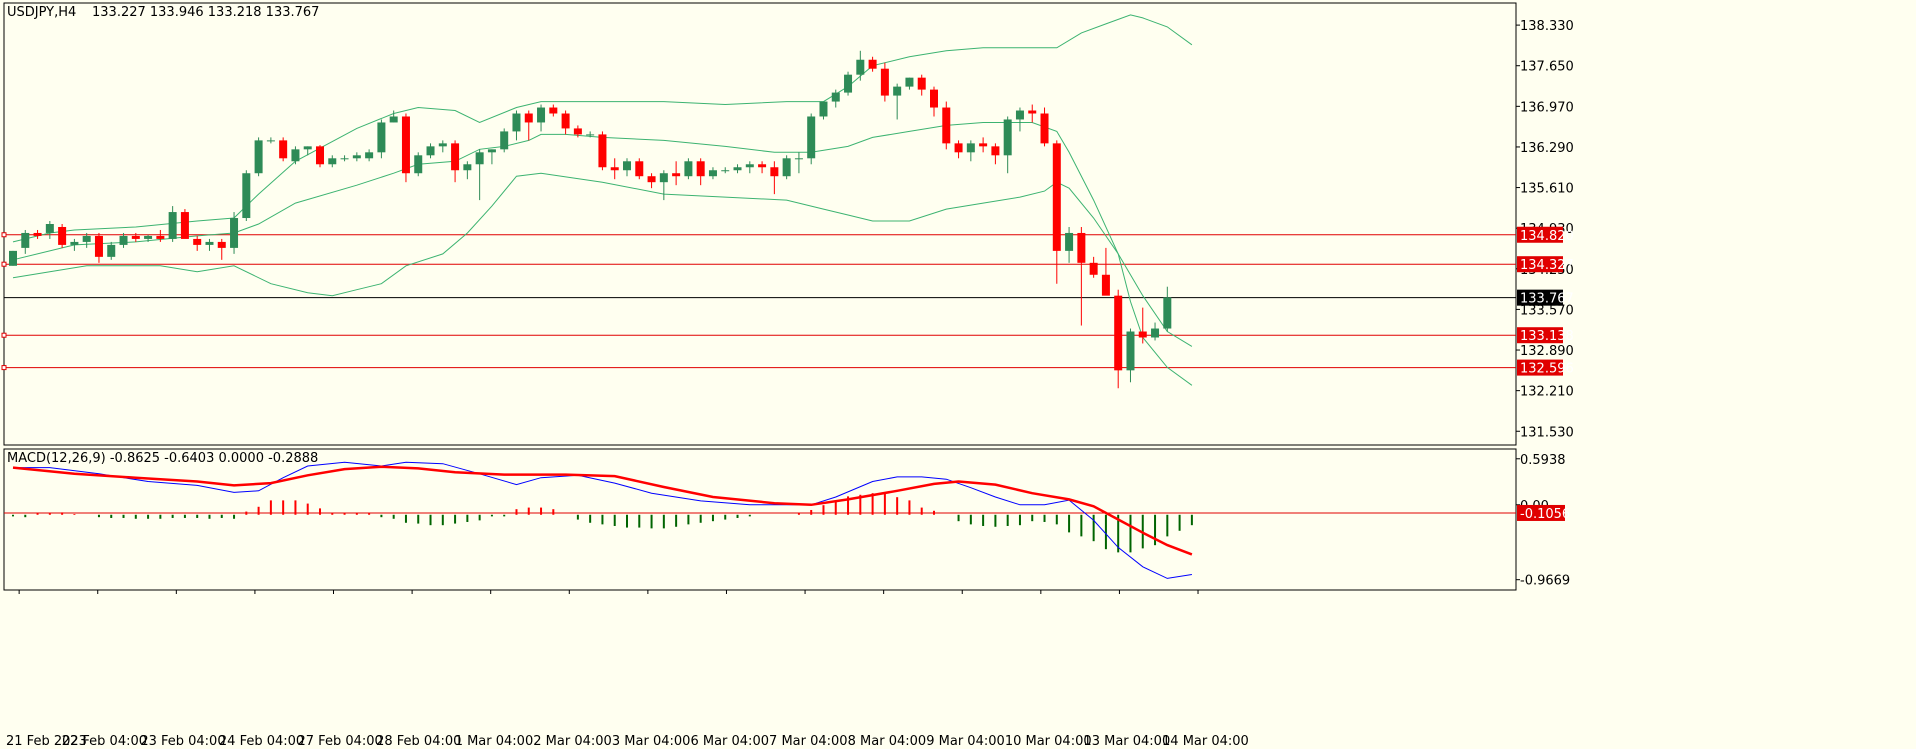 The width and height of the screenshot is (1916, 749). What do you see at coordinates (261, 741) in the screenshot?
I see `time-tick-label: 24 Feb 04:00` at bounding box center [261, 741].